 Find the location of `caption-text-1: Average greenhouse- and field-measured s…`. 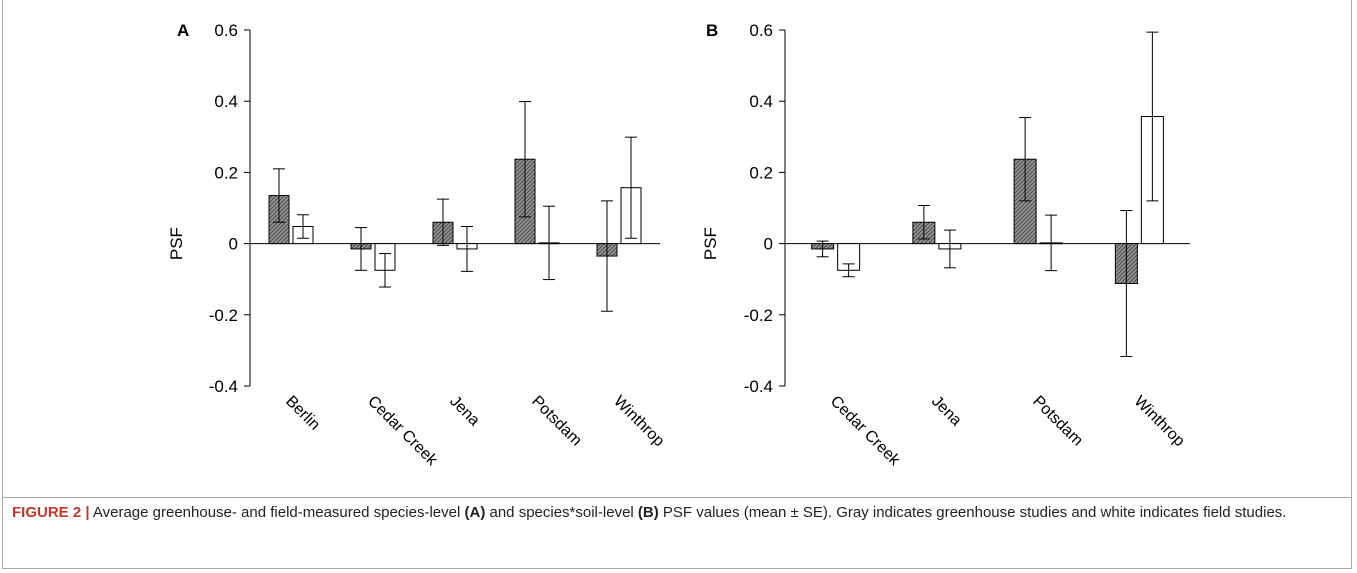

caption-text-1: Average greenhouse- and field-measured s… is located at coordinates (277, 512).